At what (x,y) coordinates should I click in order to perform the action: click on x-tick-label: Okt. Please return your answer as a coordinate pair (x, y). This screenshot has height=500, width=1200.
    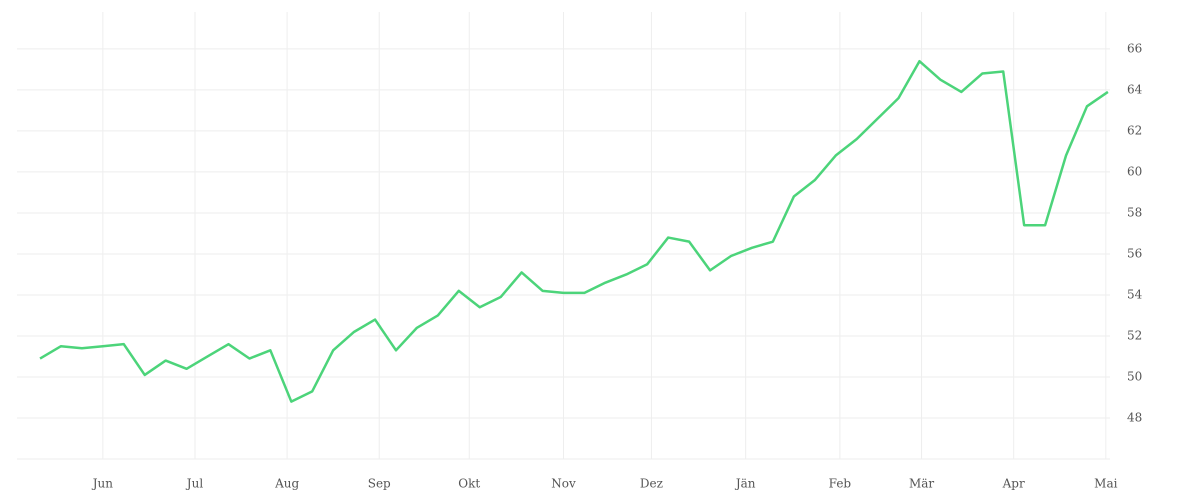
    Looking at the image, I should click on (469, 484).